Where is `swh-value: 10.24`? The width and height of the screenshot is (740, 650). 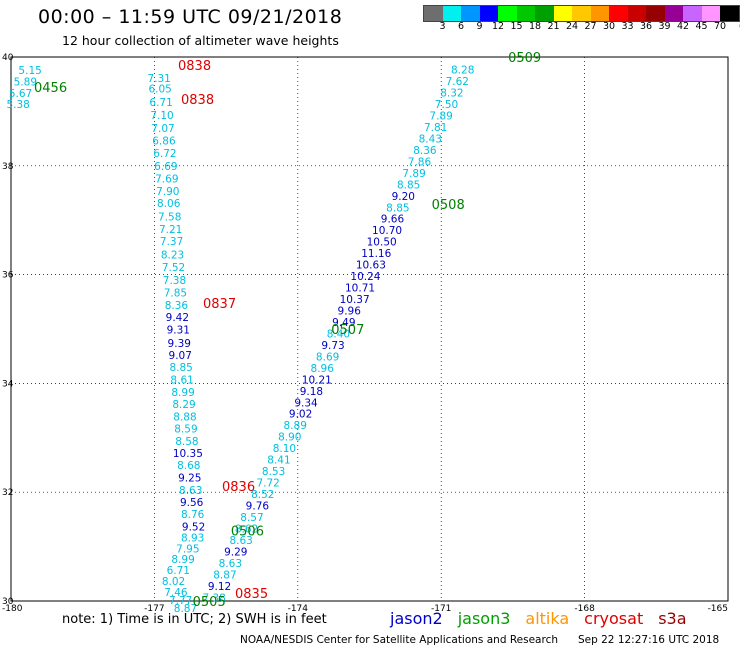
swh-value: 10.24 is located at coordinates (365, 277).